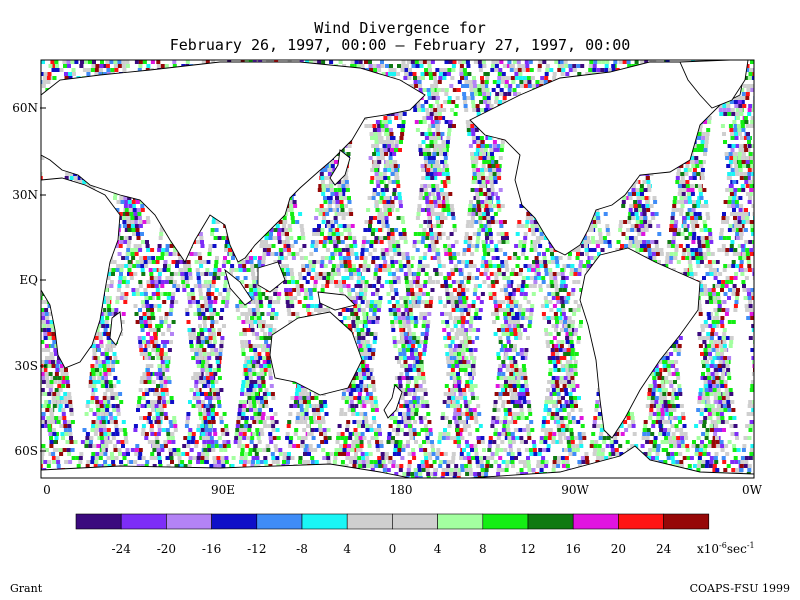  I want to click on colorbar, so click(392, 521).